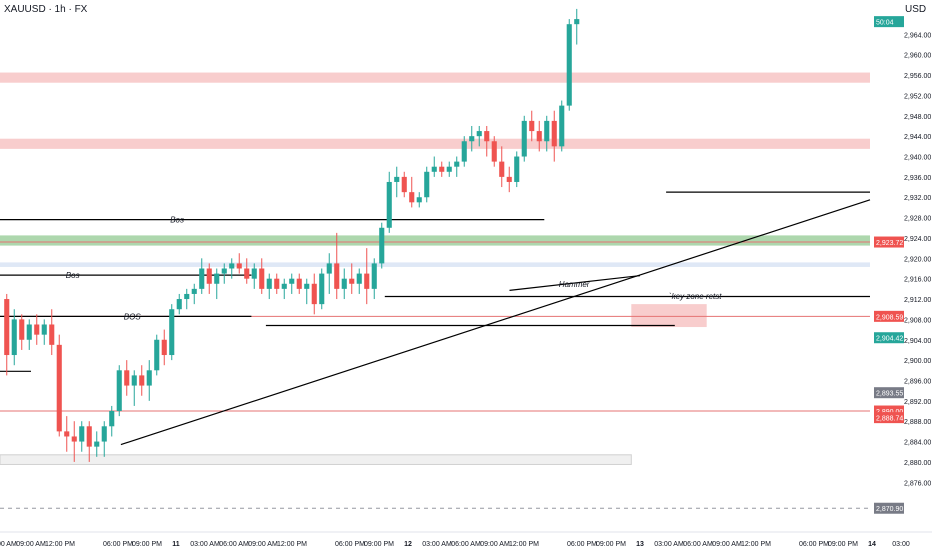  I want to click on time-tick-14: 06:00 AM, so click(466, 544).